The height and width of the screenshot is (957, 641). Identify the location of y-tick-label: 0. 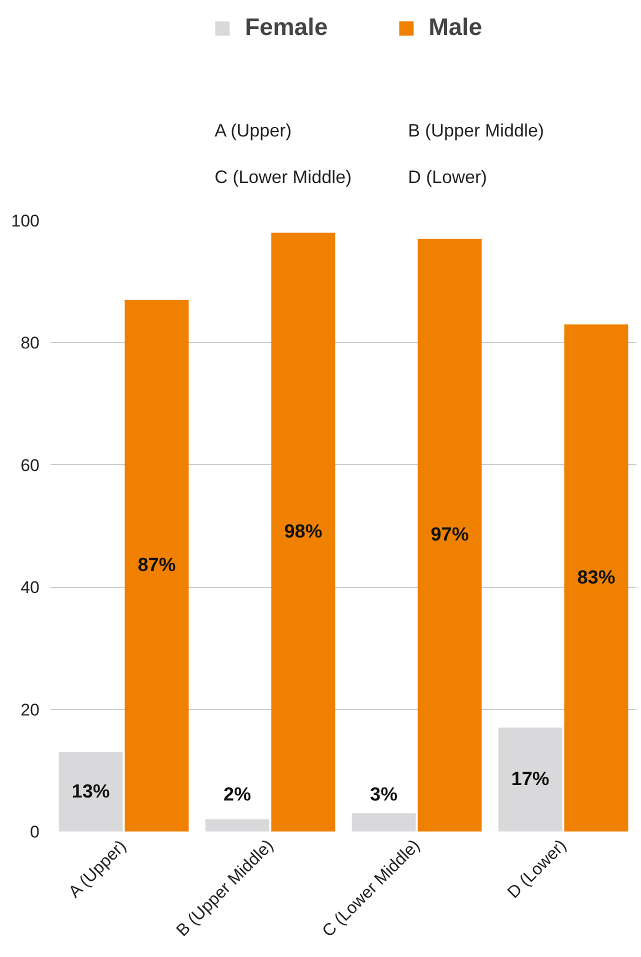
(35, 832).